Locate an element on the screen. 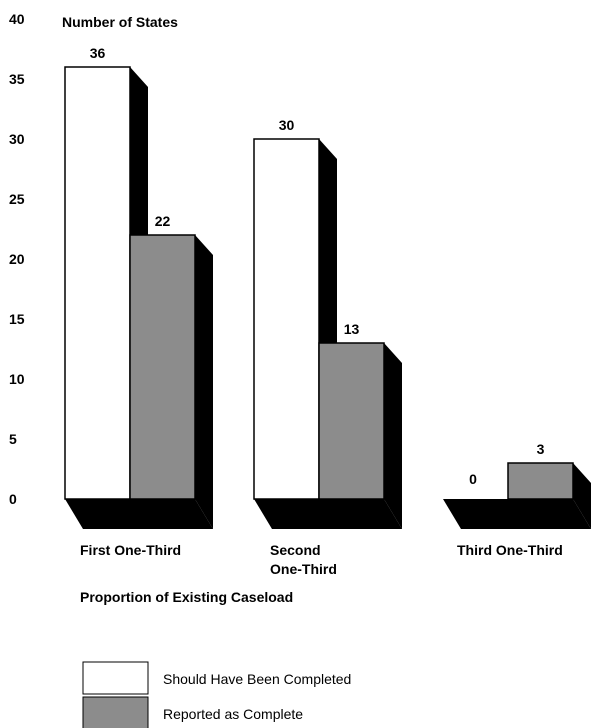 This screenshot has height=728, width=598. y-axis: 0 5 10 15 20 25 30 35 40 is located at coordinates (17, 259).